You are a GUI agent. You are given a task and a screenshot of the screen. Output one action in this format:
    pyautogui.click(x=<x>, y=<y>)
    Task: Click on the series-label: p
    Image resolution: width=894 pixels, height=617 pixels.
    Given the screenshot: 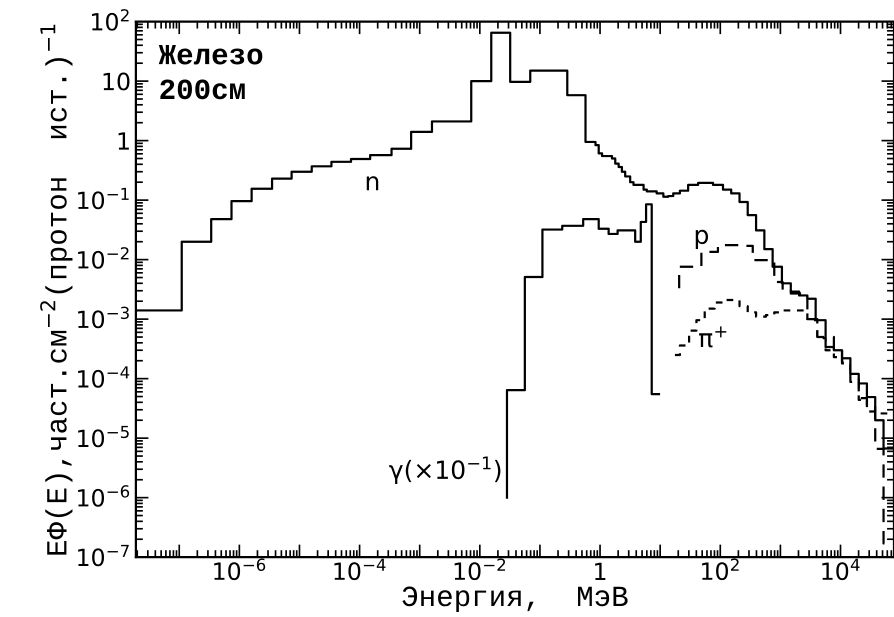 What is the action you would take?
    pyautogui.click(x=702, y=239)
    